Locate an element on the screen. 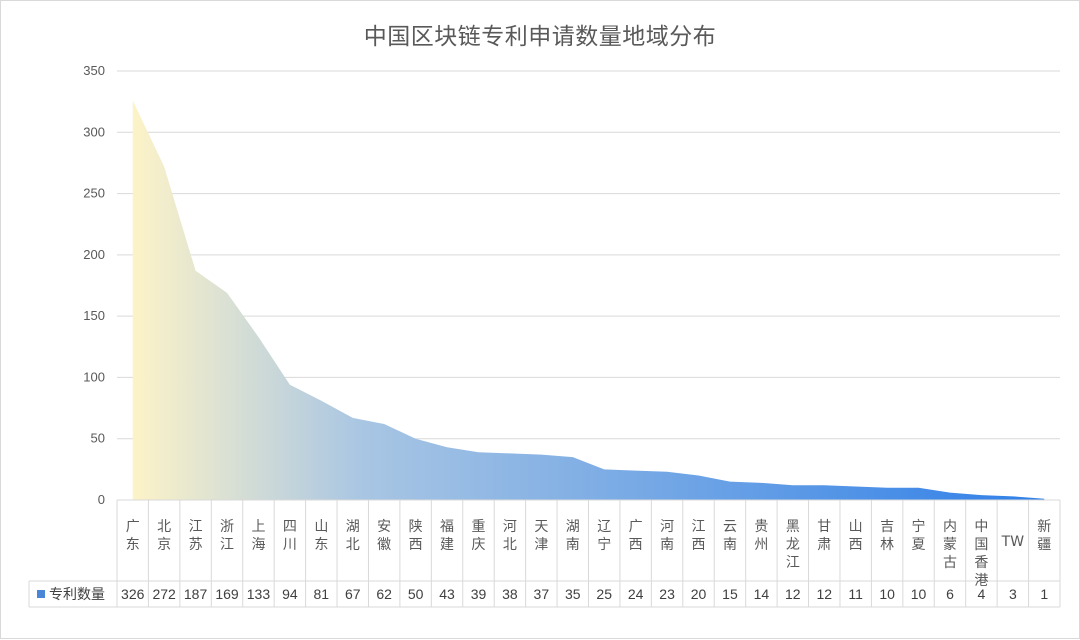 The height and width of the screenshot is (640, 1080). category-label: 上海 is located at coordinates (258, 536).